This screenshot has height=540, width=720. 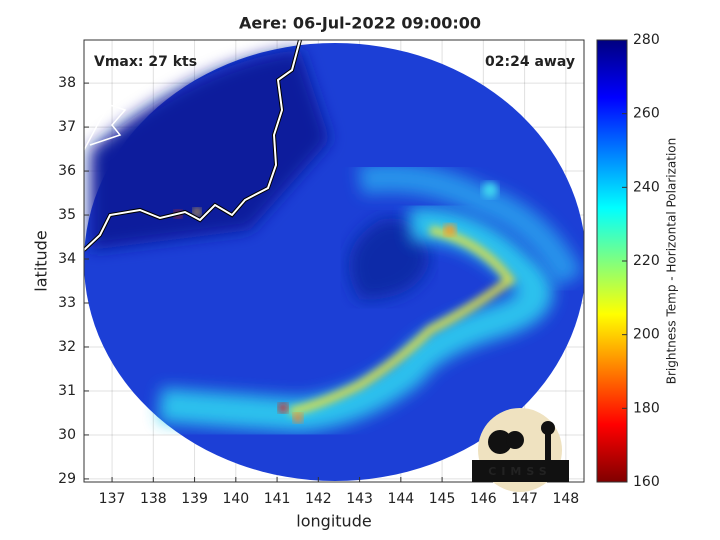 What do you see at coordinates (646, 40) in the screenshot?
I see `colorbar-tick-label: 280` at bounding box center [646, 40].